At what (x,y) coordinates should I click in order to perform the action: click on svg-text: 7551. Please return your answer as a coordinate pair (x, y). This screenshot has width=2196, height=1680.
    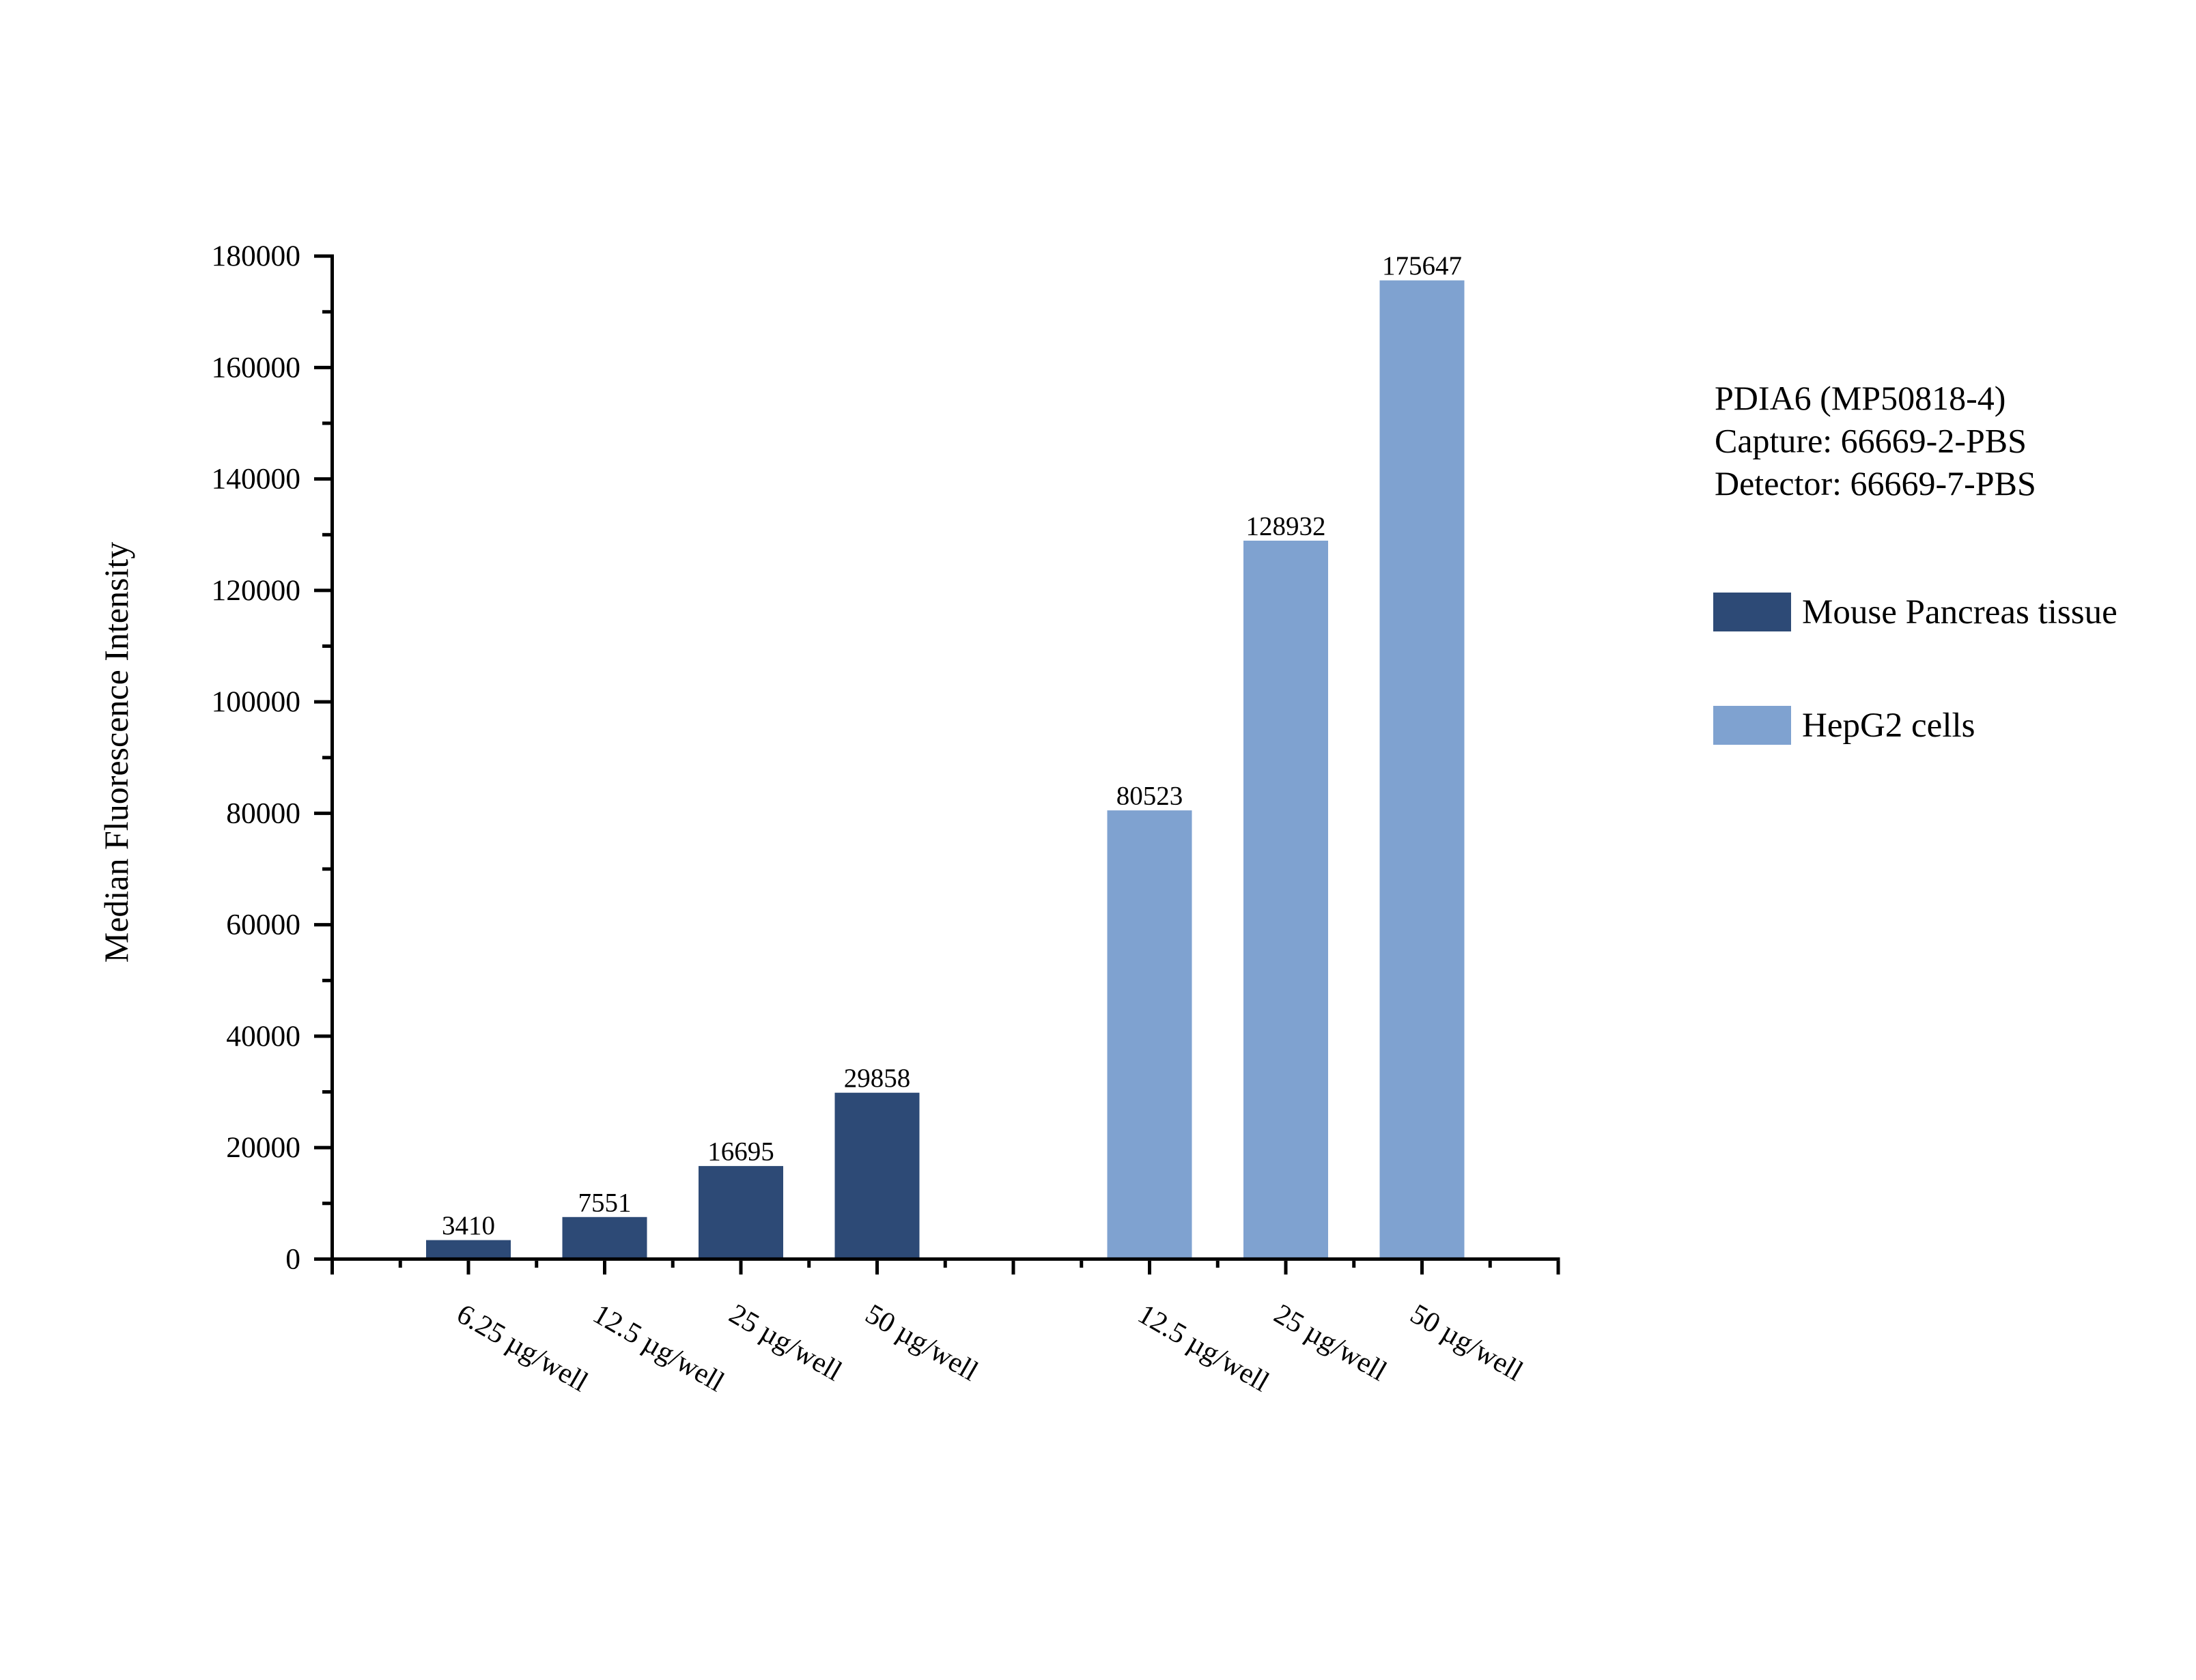
    Looking at the image, I should click on (605, 1202).